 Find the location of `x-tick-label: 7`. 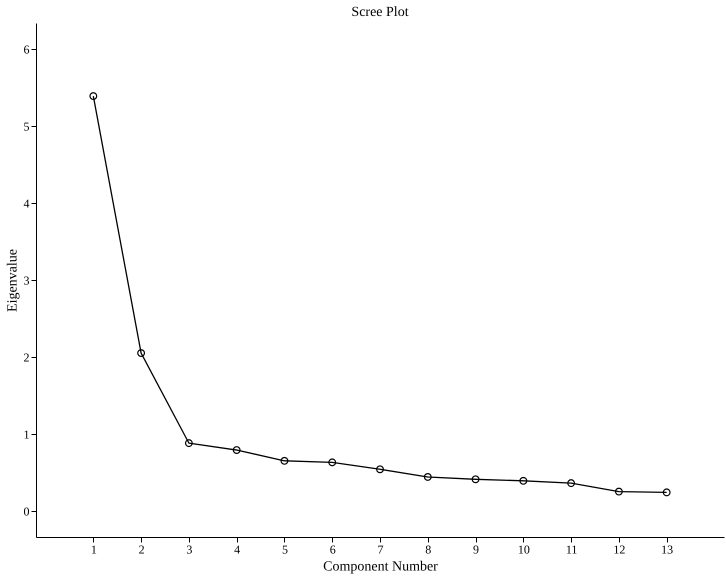

x-tick-label: 7 is located at coordinates (381, 549).